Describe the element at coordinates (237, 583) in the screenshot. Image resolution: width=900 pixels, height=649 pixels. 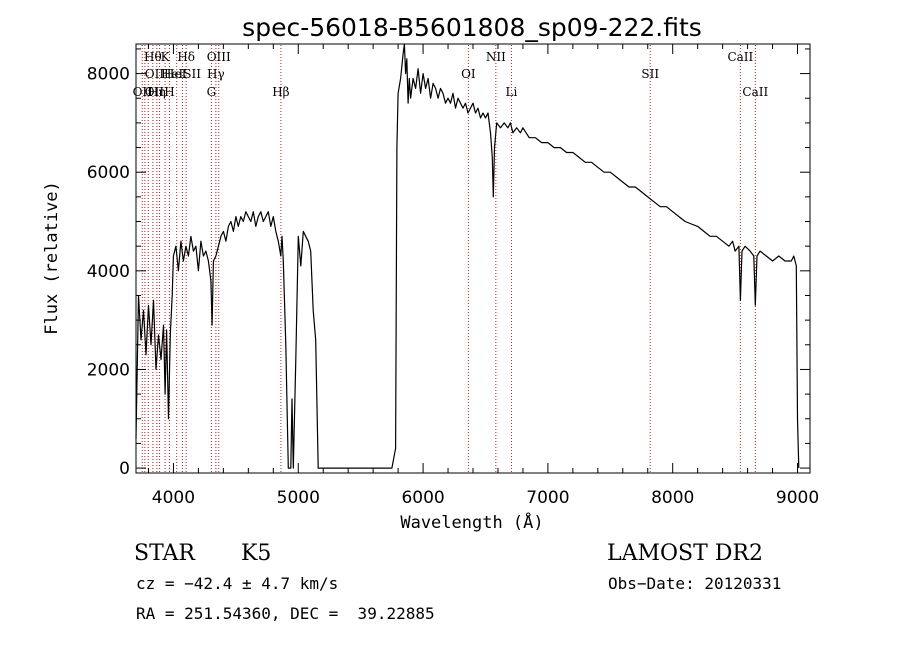
I see `redshift-info: cz = −42.4 ± 4.7 km/s` at that location.